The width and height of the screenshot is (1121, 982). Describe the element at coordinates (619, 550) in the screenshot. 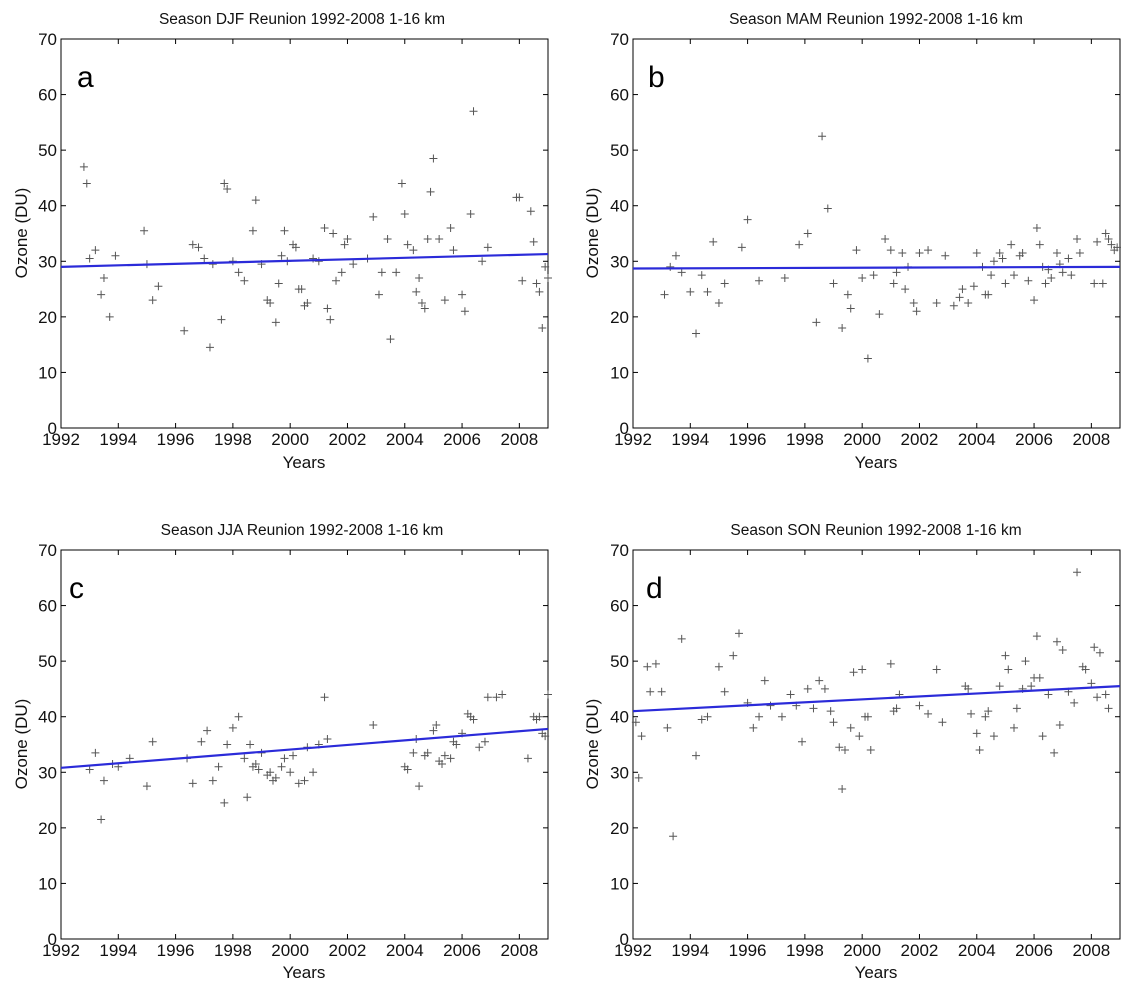

I see `panel-d-y-tick-label: 70` at that location.